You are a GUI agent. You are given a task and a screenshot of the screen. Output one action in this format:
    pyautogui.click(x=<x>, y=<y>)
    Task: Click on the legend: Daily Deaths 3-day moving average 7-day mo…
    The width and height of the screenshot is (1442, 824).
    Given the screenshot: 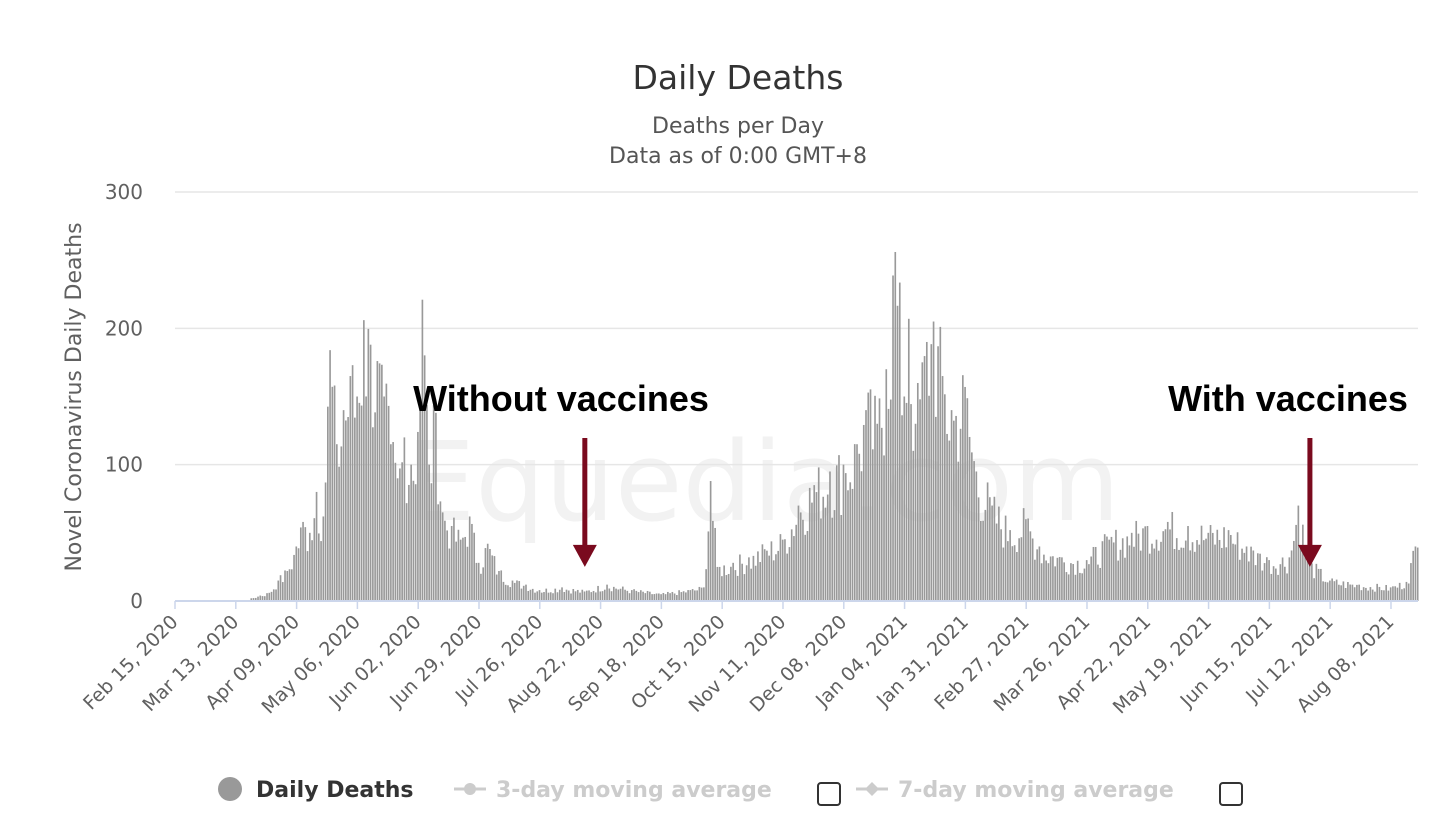 What is the action you would take?
    pyautogui.click(x=730, y=791)
    